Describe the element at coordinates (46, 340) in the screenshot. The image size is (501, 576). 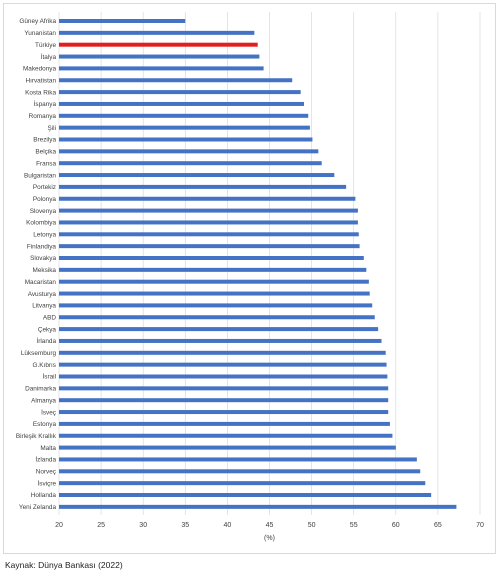
I see `category-label: İrlanda` at that location.